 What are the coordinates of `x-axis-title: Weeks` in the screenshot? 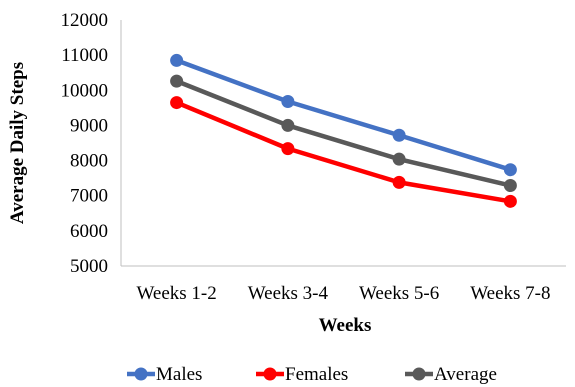 It's located at (345, 325).